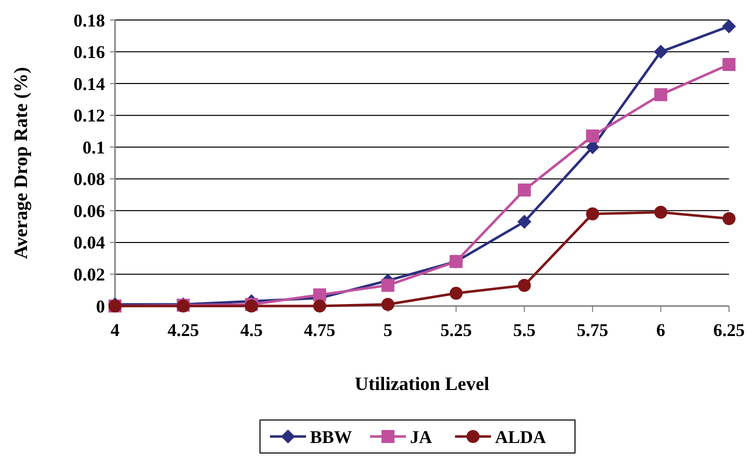 This screenshot has width=755, height=456. I want to click on x-tick-label: 5.75, so click(592, 330).